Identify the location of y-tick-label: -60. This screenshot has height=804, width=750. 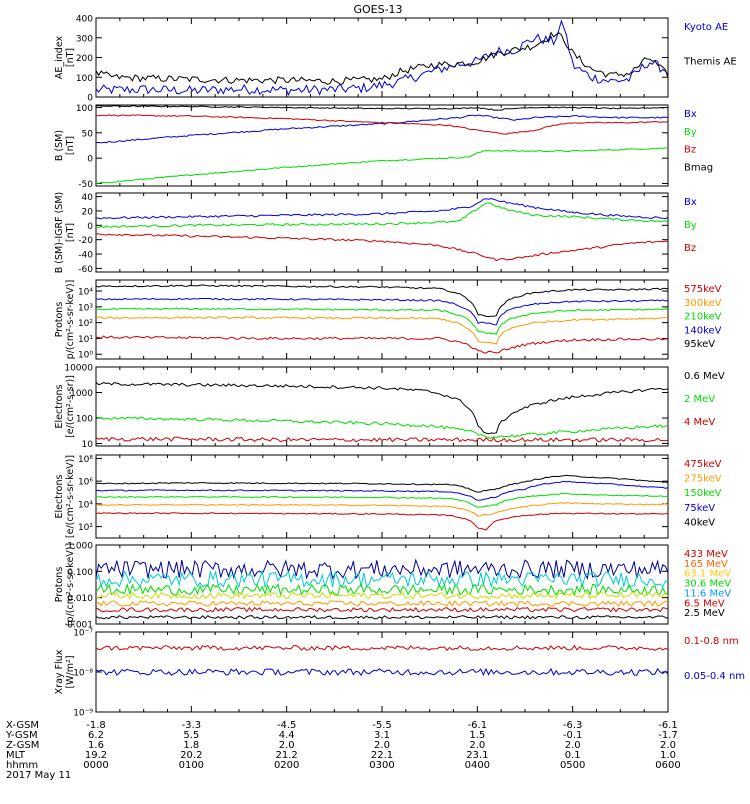
(85, 270).